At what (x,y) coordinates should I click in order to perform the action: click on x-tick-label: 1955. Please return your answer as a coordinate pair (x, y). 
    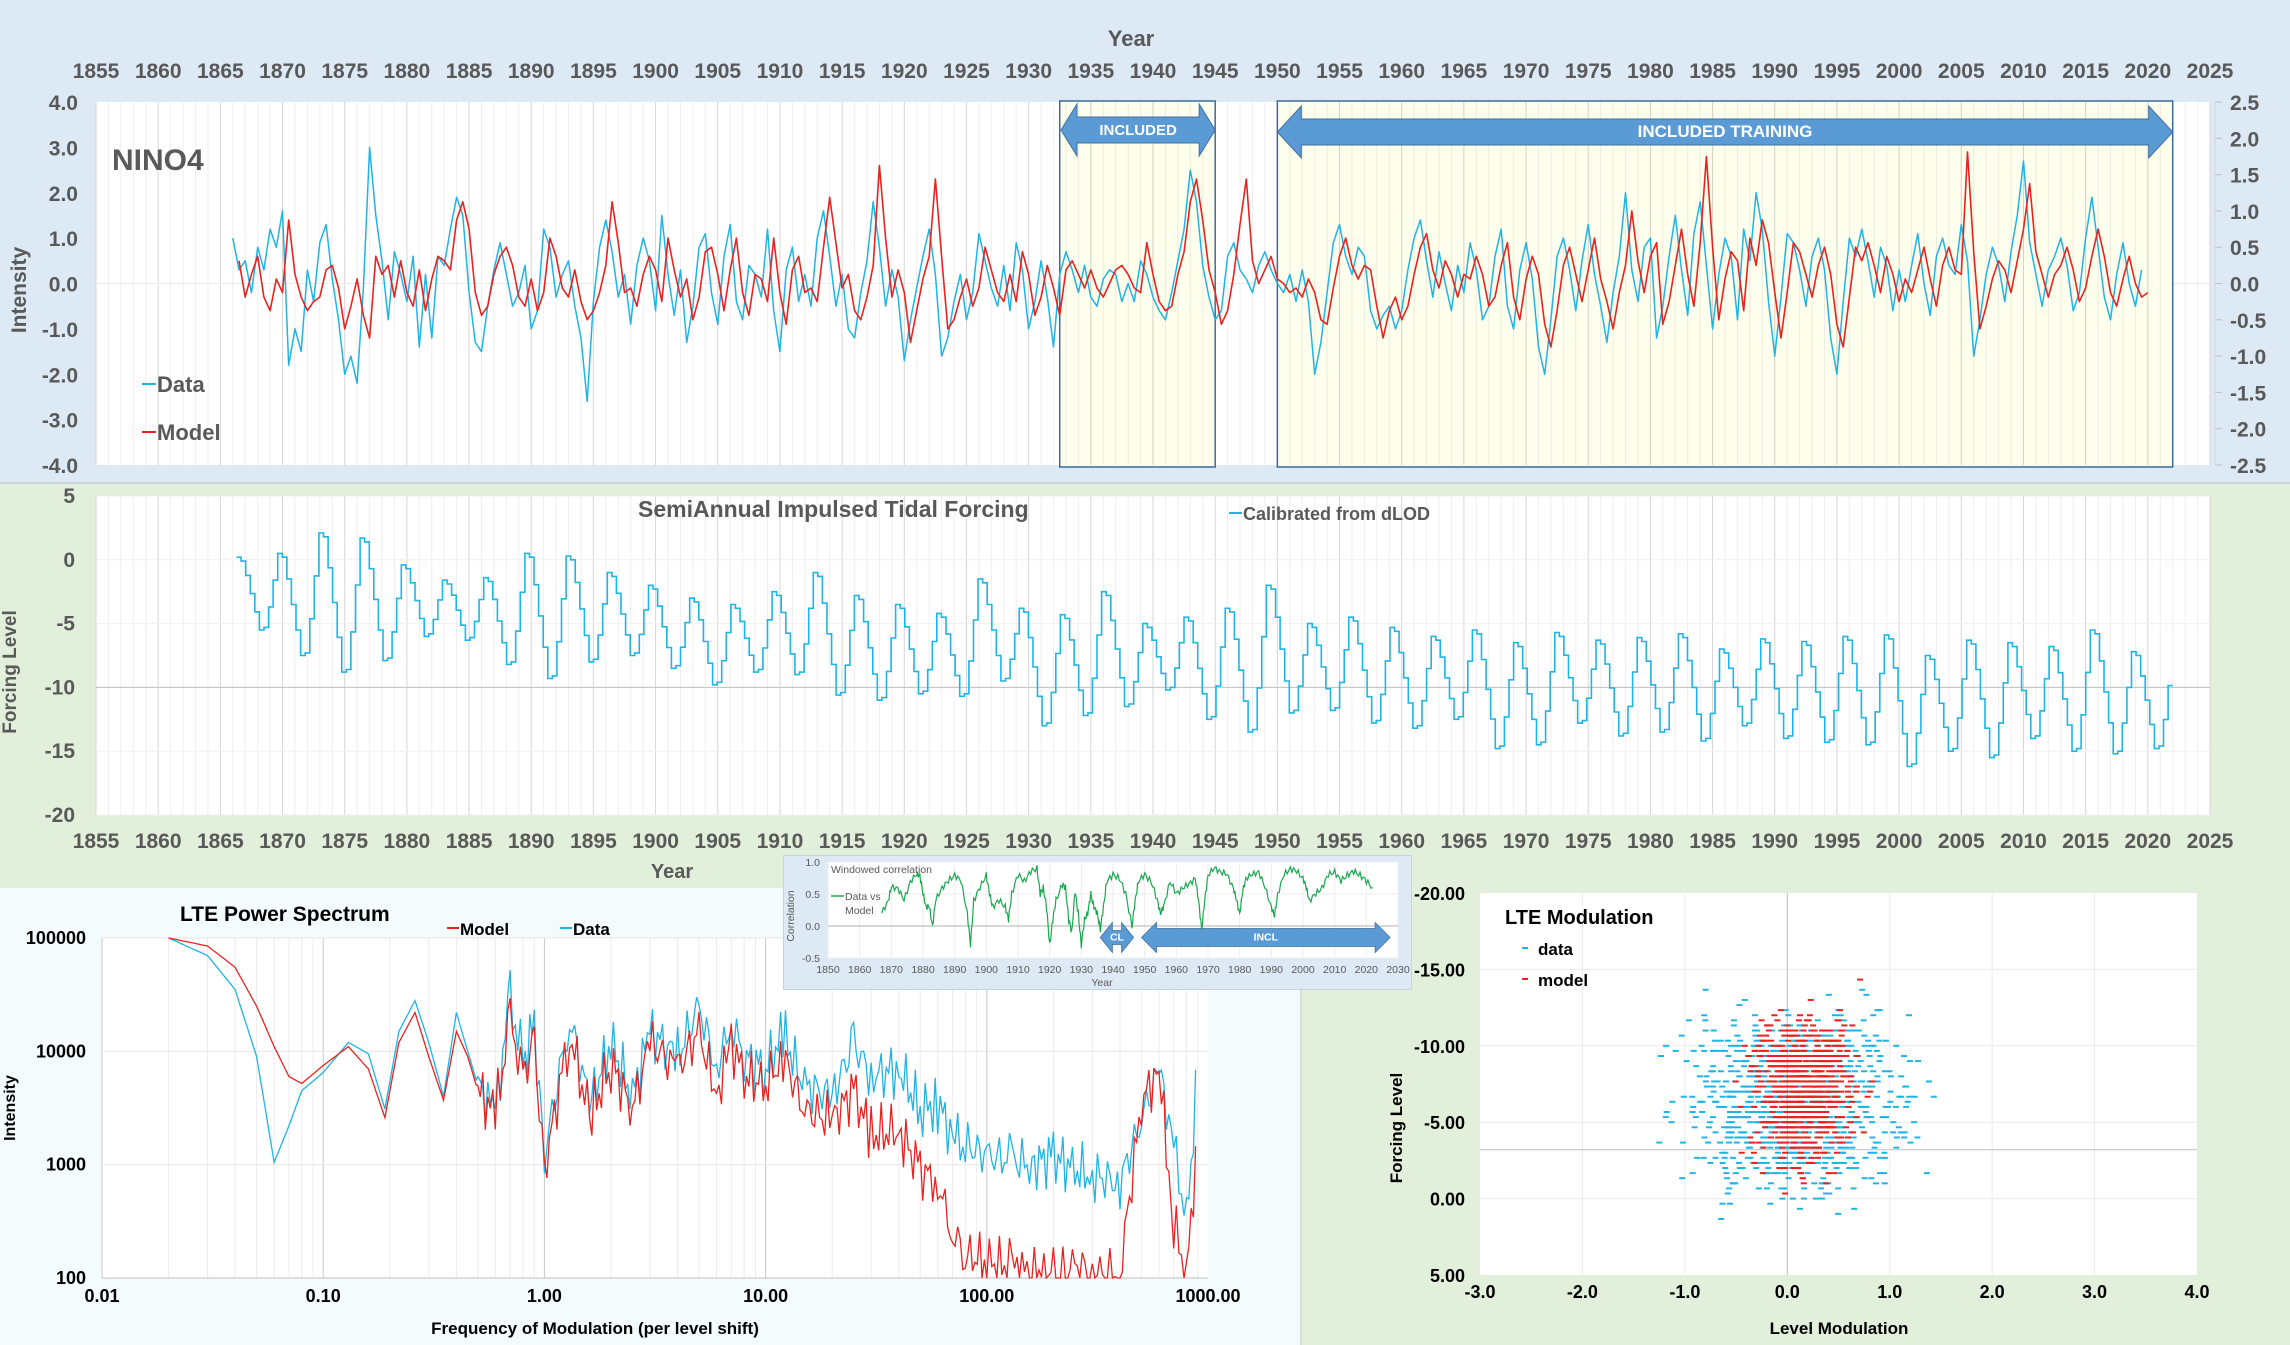
    Looking at the image, I should click on (1339, 841).